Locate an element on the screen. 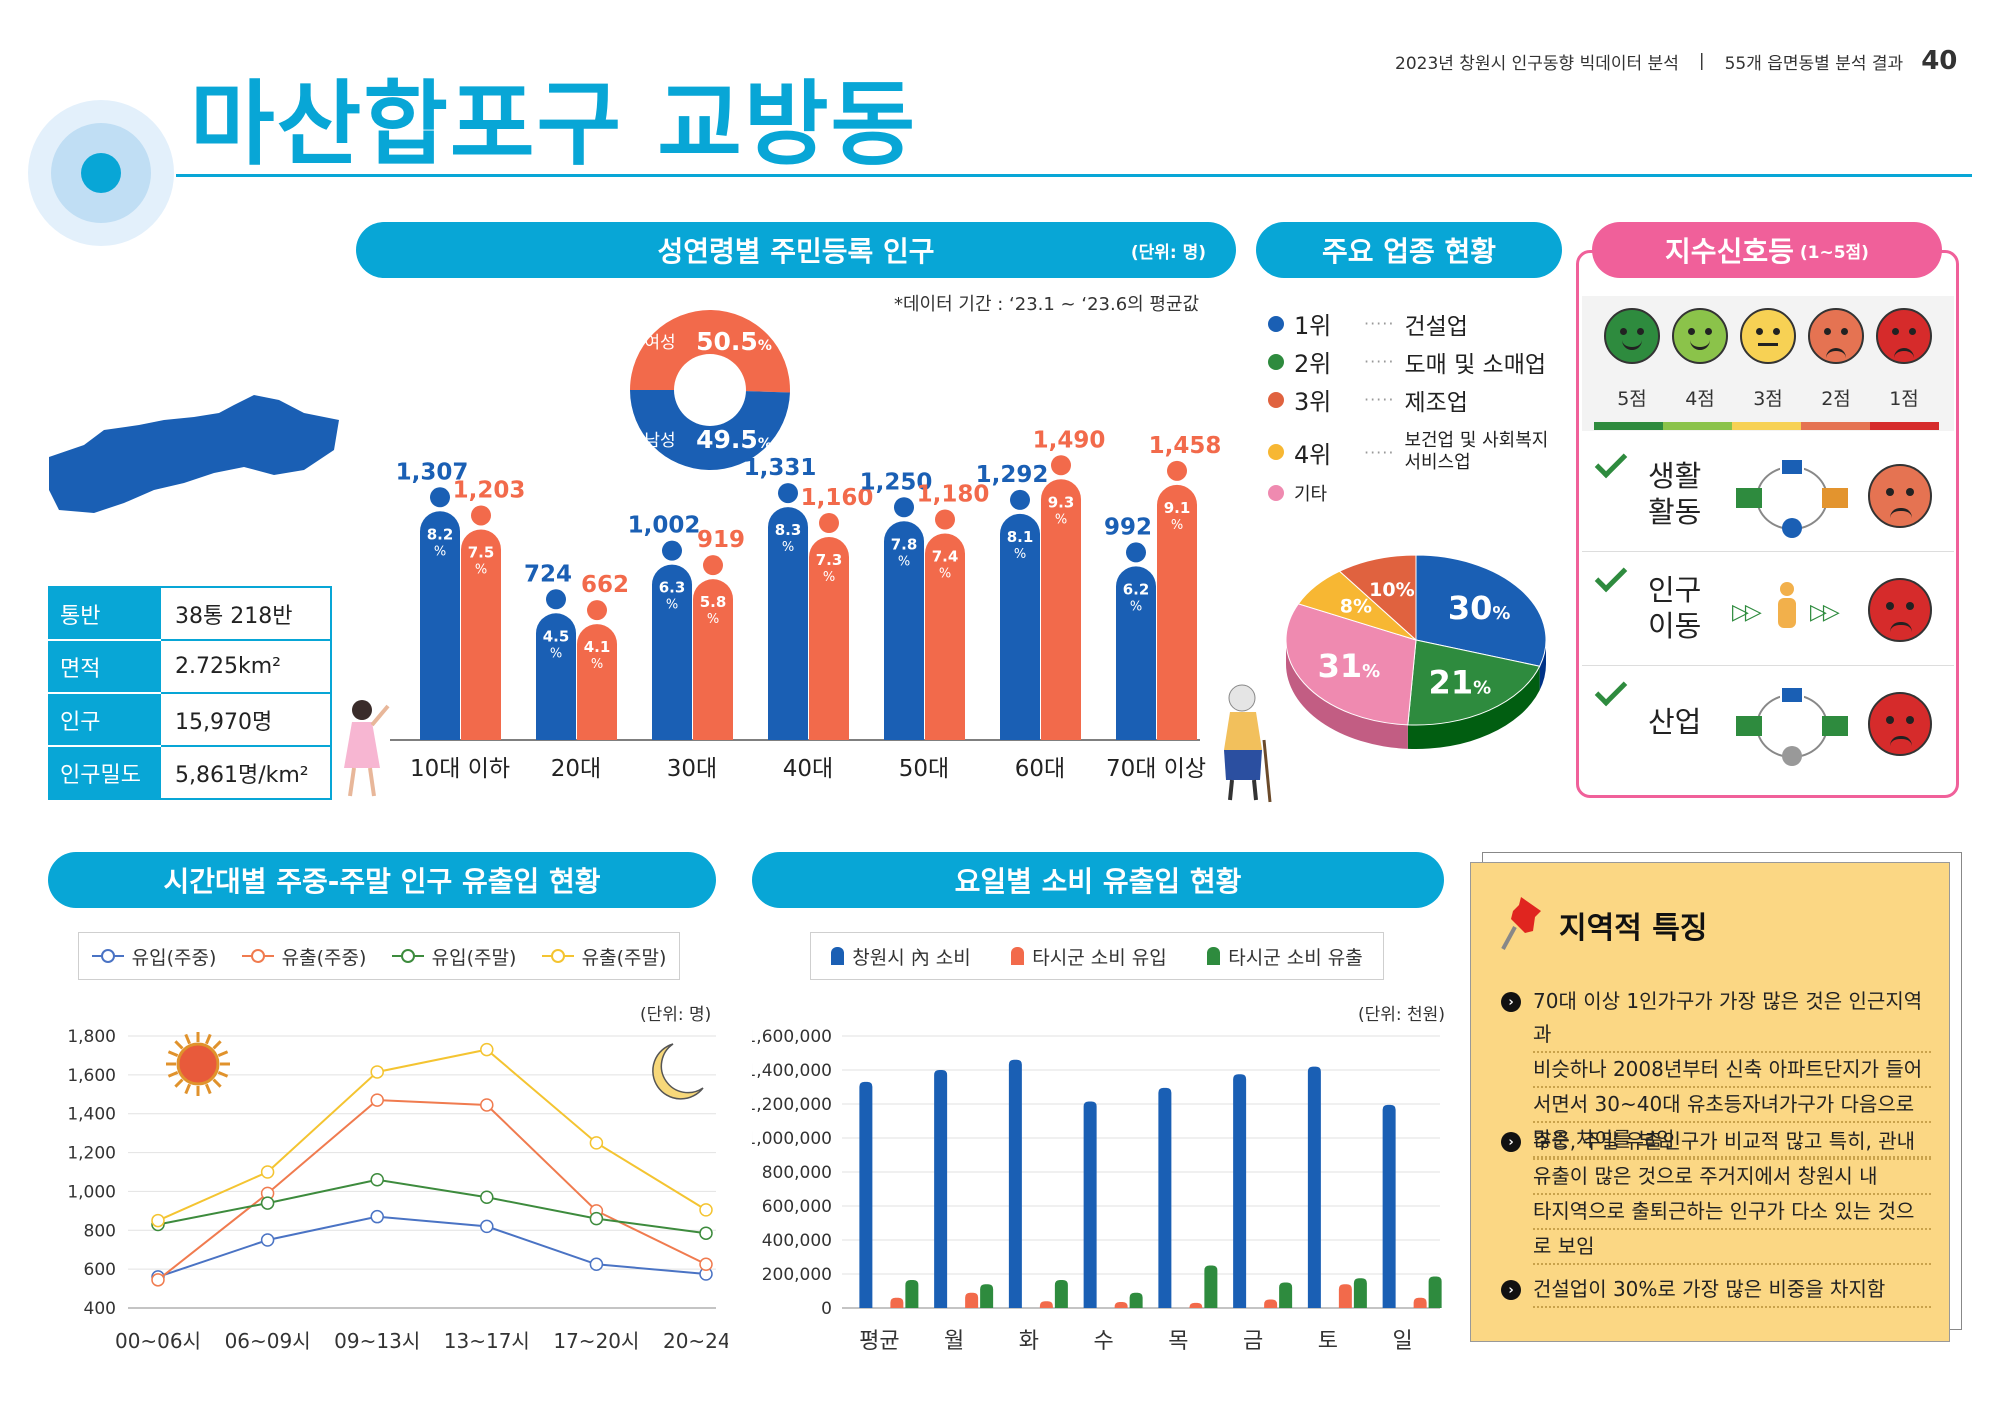  donut-hole is located at coordinates (710, 390).